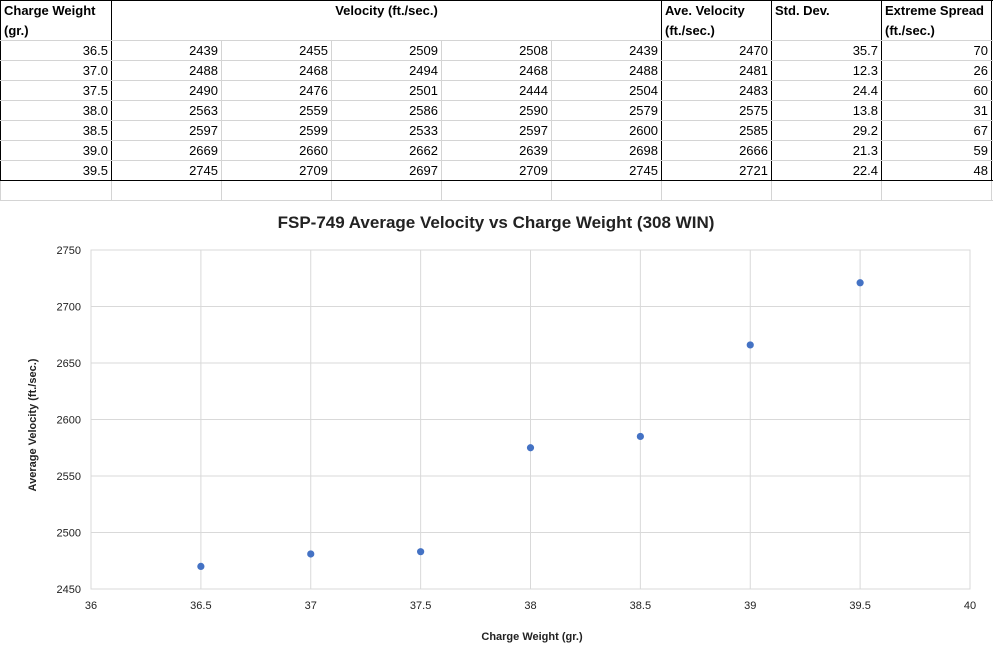 This screenshot has width=993, height=662. Describe the element at coordinates (95, 130) in the screenshot. I see `table-cell: 38.5` at that location.